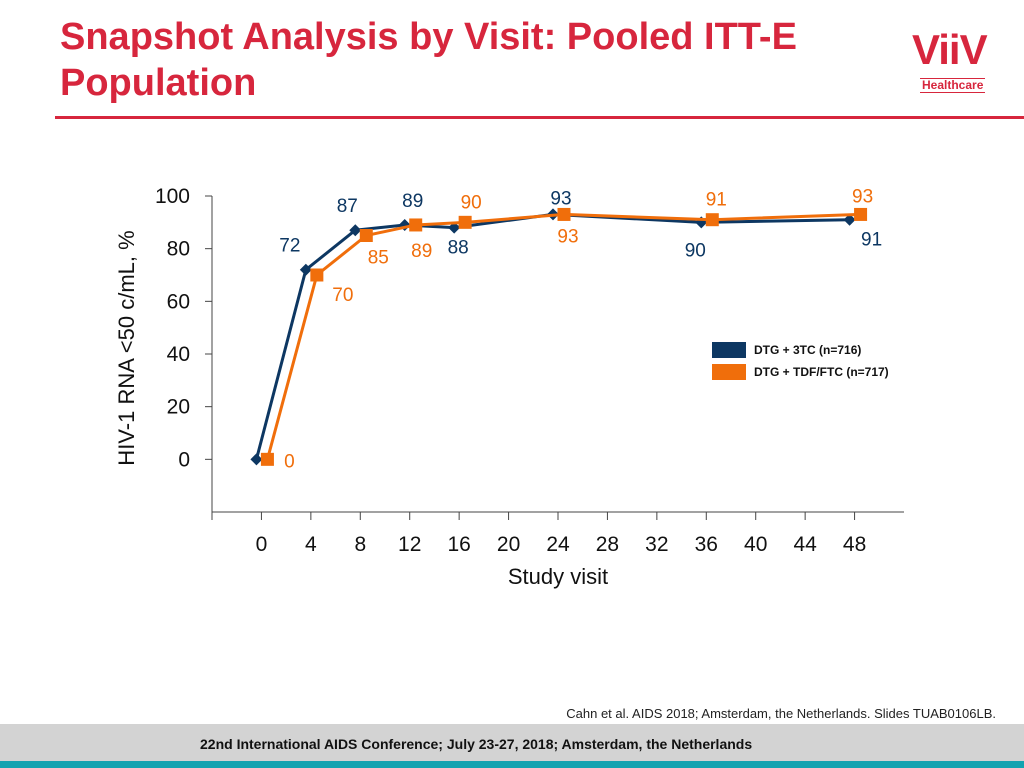 This screenshot has height=768, width=1024. I want to click on y-tick-label: 40, so click(178, 354).